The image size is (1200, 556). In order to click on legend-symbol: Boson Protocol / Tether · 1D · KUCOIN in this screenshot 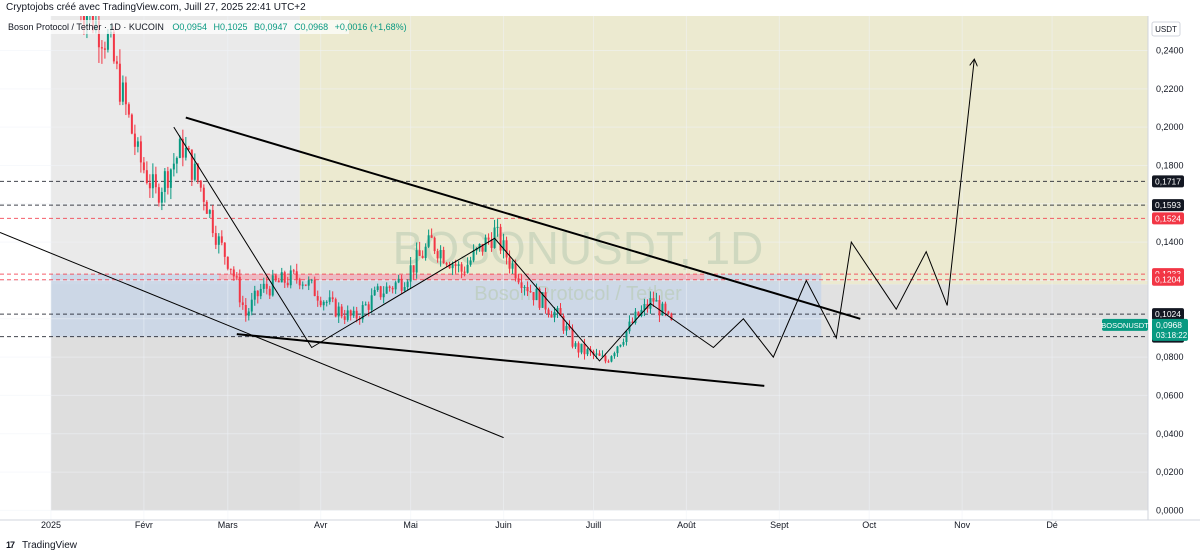, I will do `click(86, 27)`.